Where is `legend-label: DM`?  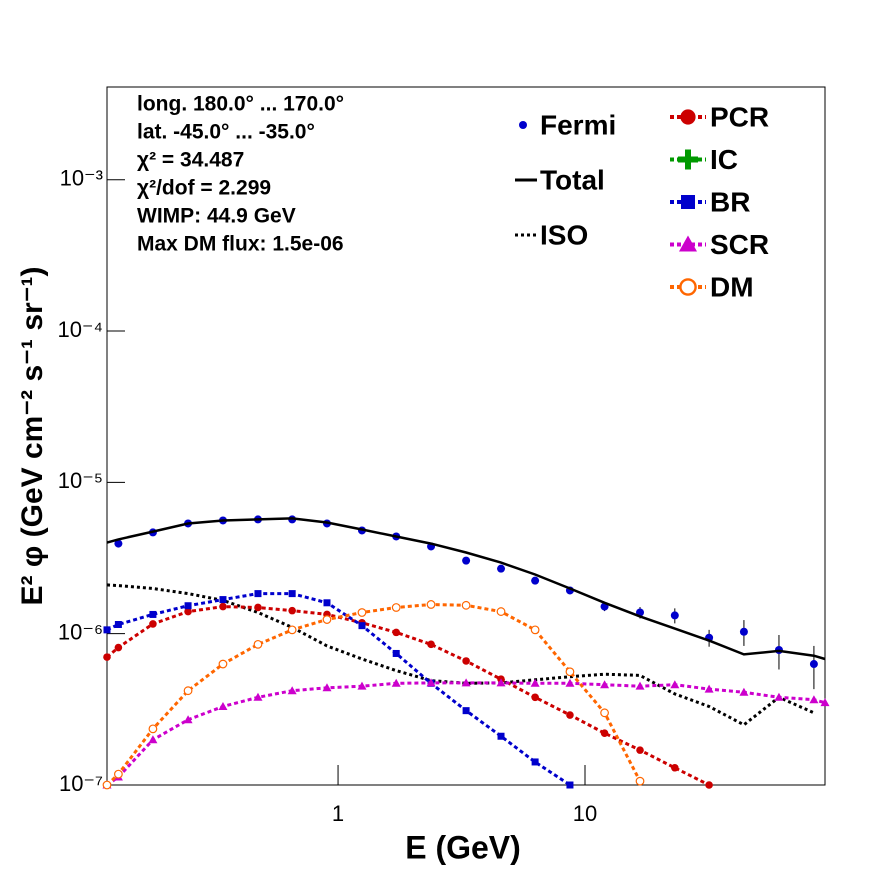
legend-label: DM is located at coordinates (732, 286).